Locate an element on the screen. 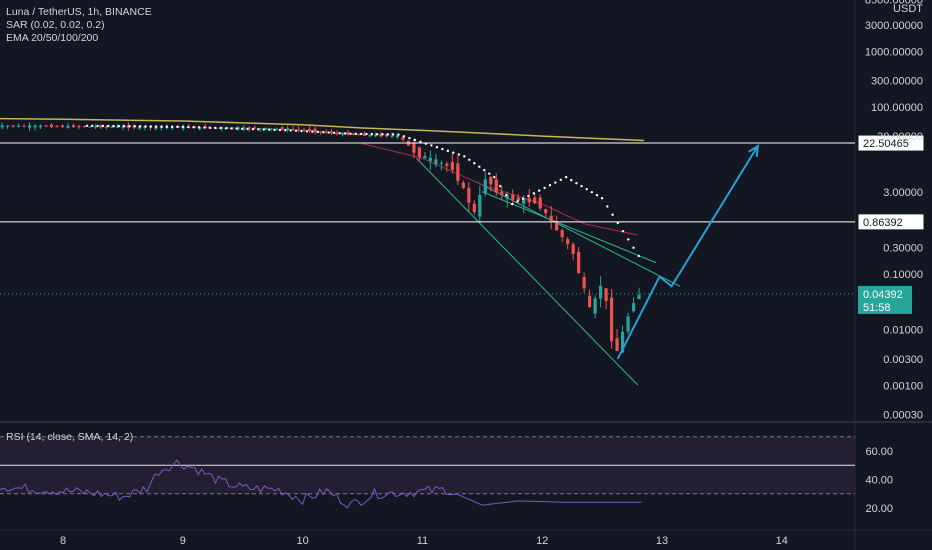 The width and height of the screenshot is (932, 550). price-tick-label: 30.00000 is located at coordinates (900, 137).